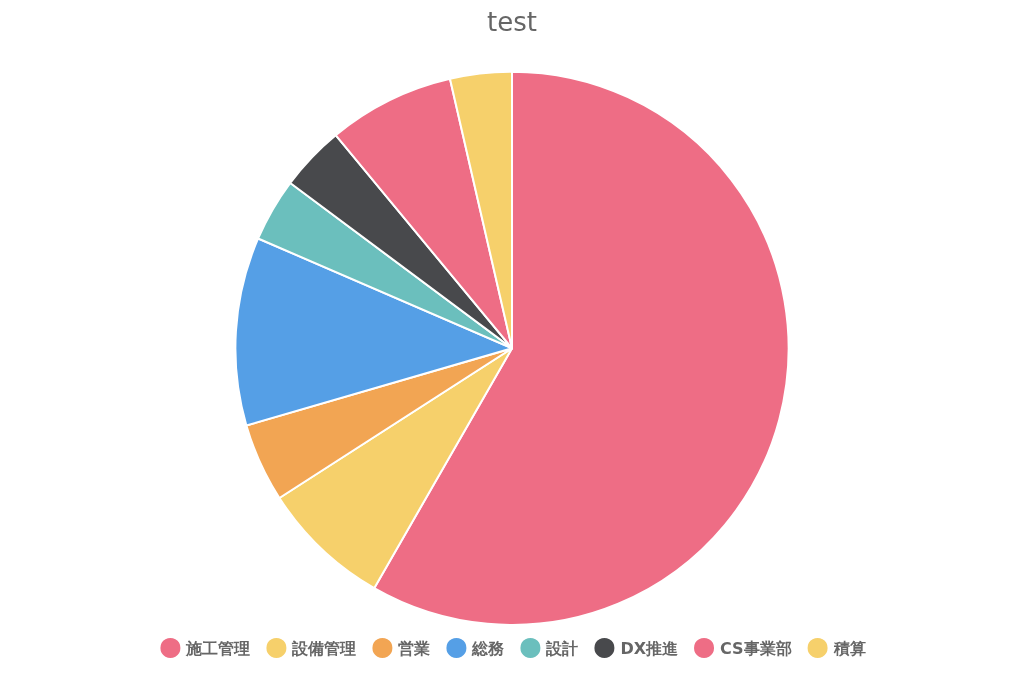  I want to click on legend-label: DX推進, so click(650, 648).